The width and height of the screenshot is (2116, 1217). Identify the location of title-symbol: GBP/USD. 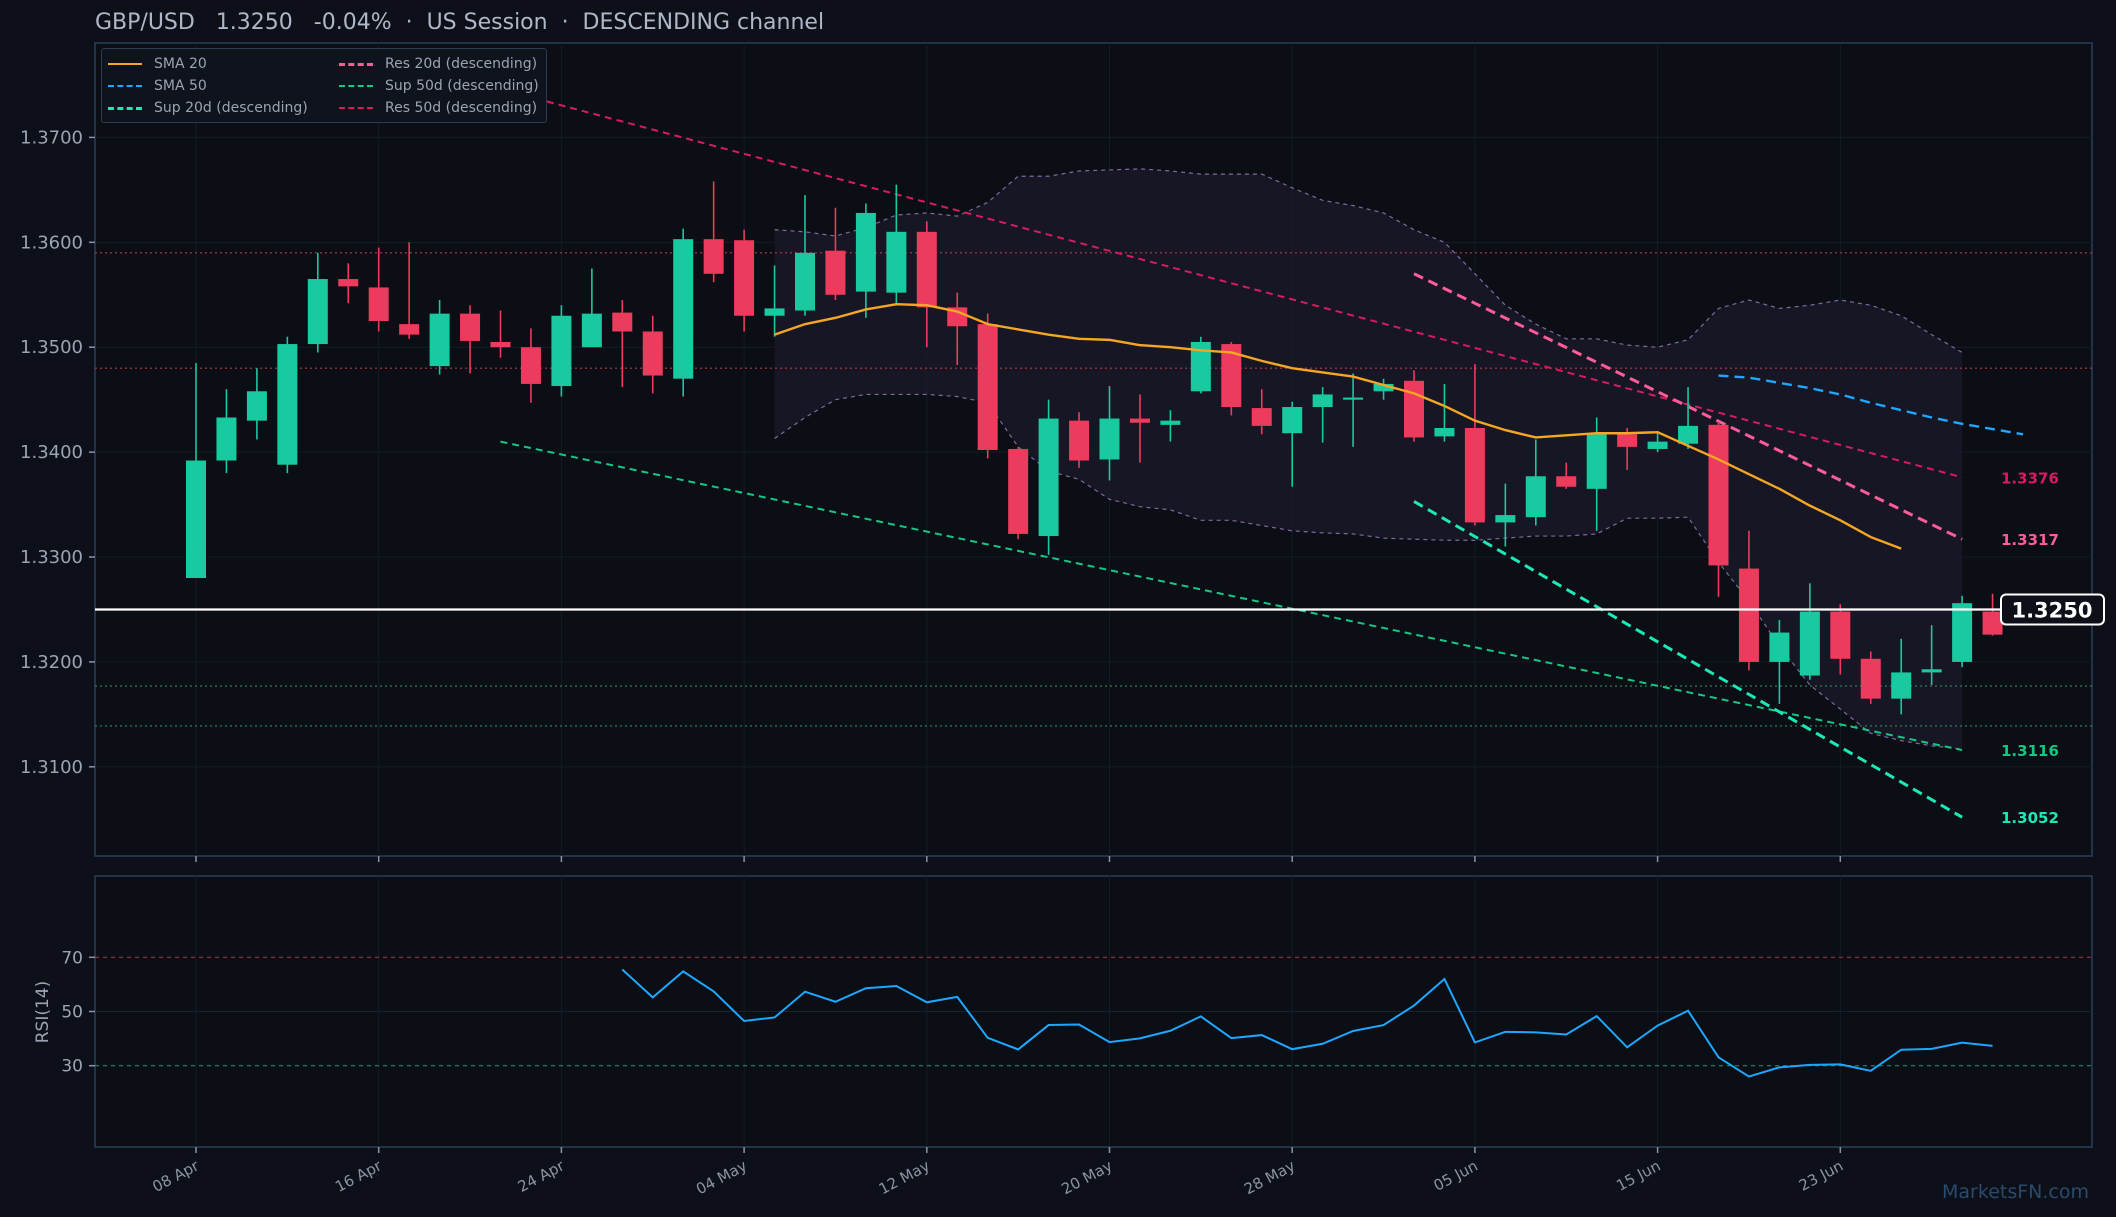
(145, 22).